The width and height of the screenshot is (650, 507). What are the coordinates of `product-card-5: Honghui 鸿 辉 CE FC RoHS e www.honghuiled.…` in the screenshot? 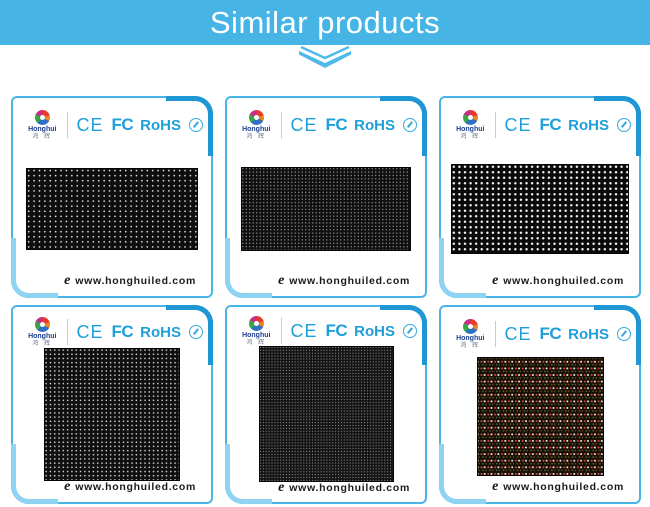 It's located at (326, 404).